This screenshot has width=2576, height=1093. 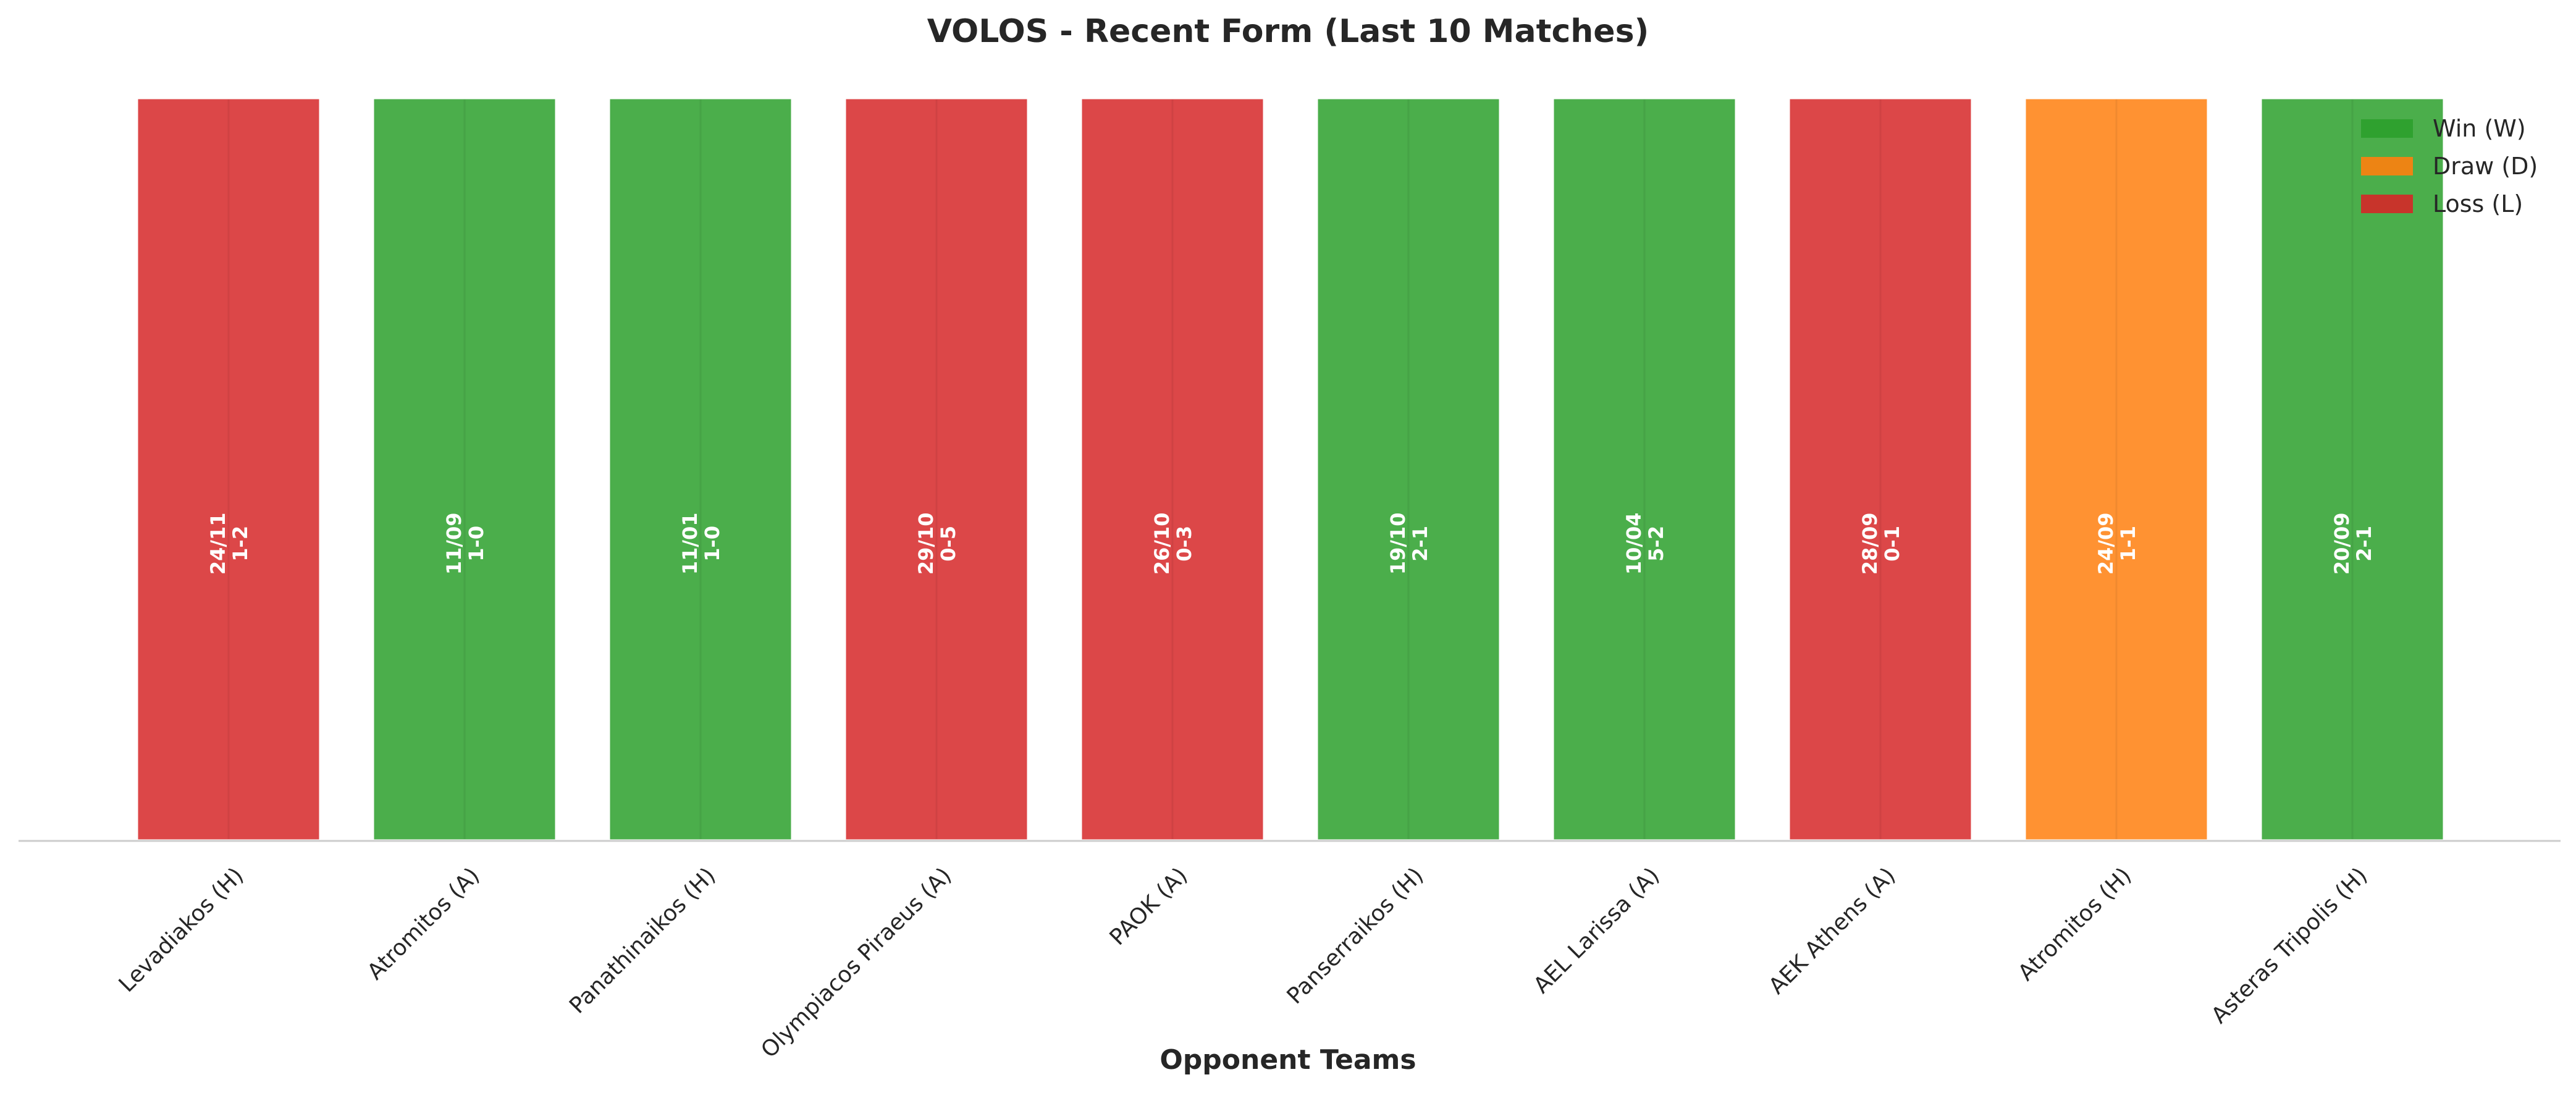 What do you see at coordinates (1832, 931) in the screenshot?
I see `x-tick-label: AEK Athens (A)` at bounding box center [1832, 931].